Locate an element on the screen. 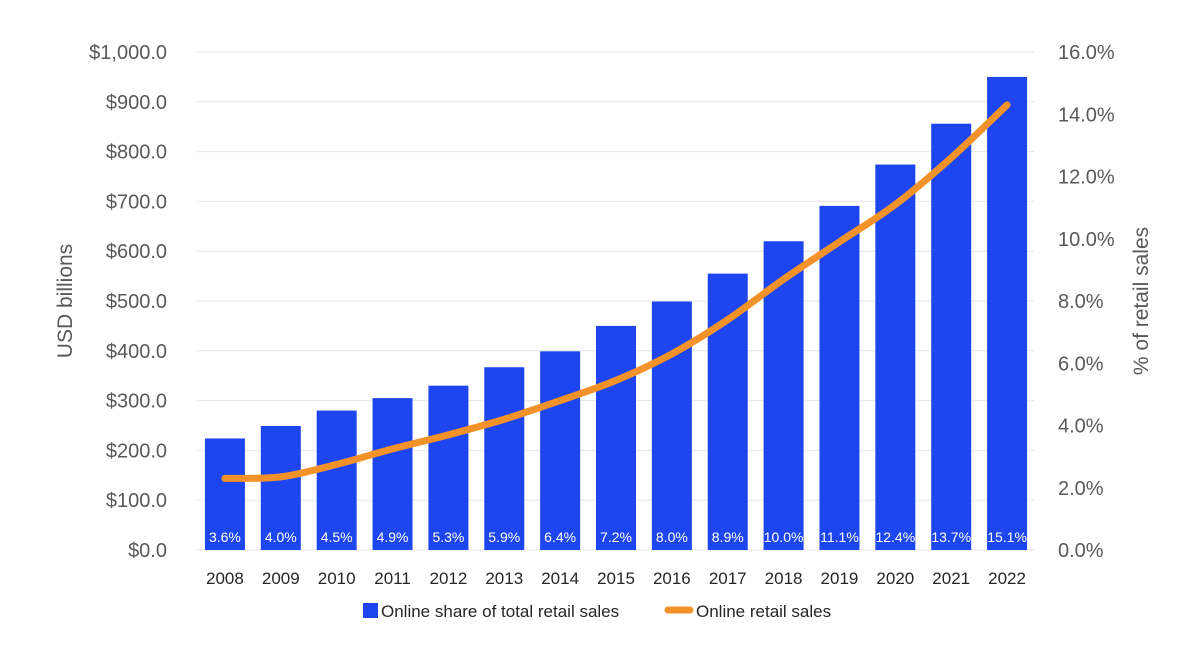 The image size is (1200, 666). left-y-tick-label: $900.0 is located at coordinates (136, 103).